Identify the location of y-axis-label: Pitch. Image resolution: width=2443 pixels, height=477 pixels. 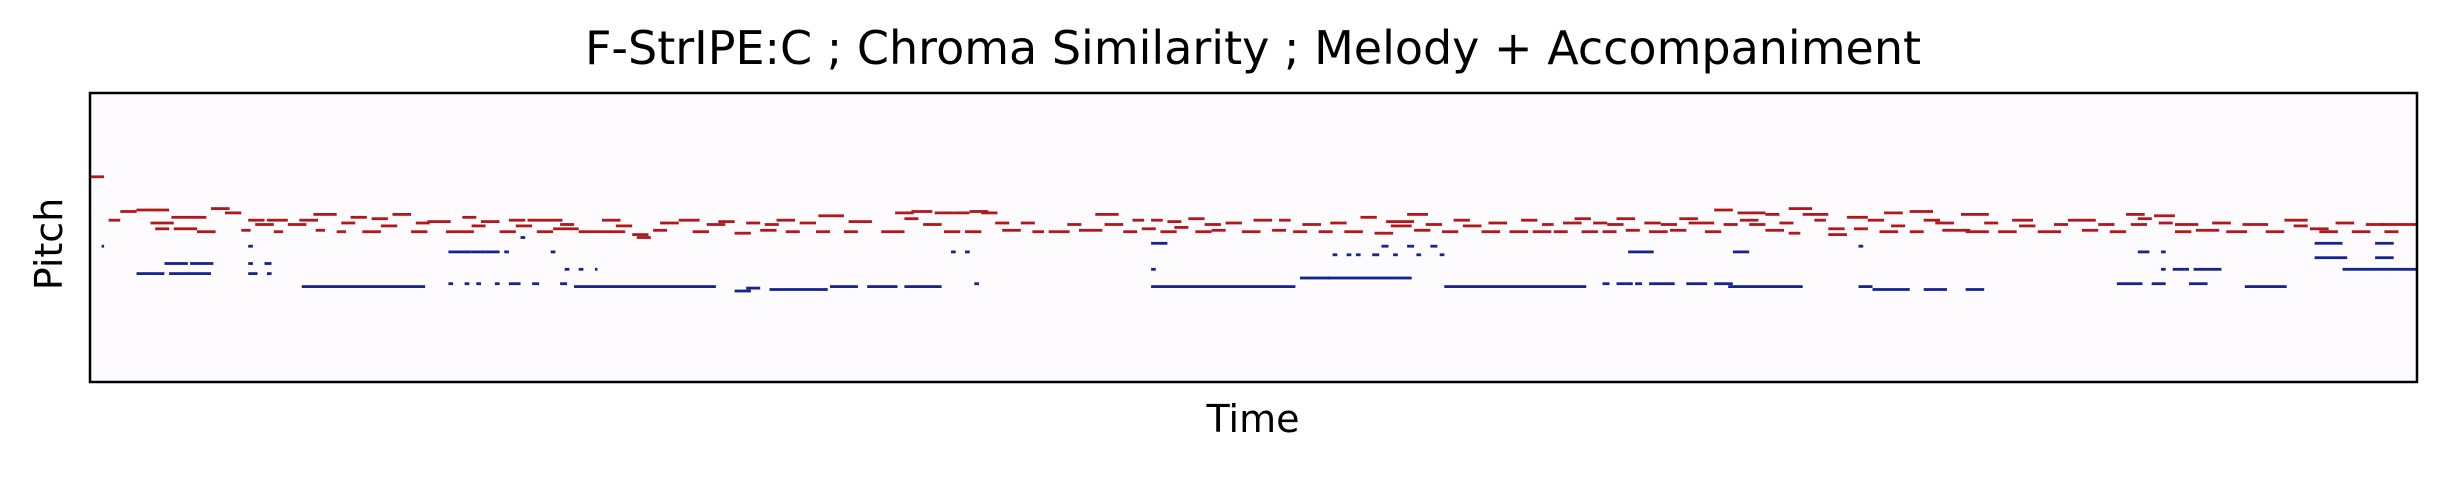
(49, 244).